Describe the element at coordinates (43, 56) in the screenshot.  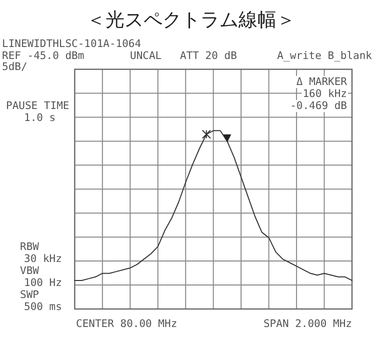
I see `text: REF -45.0 dBm` at that location.